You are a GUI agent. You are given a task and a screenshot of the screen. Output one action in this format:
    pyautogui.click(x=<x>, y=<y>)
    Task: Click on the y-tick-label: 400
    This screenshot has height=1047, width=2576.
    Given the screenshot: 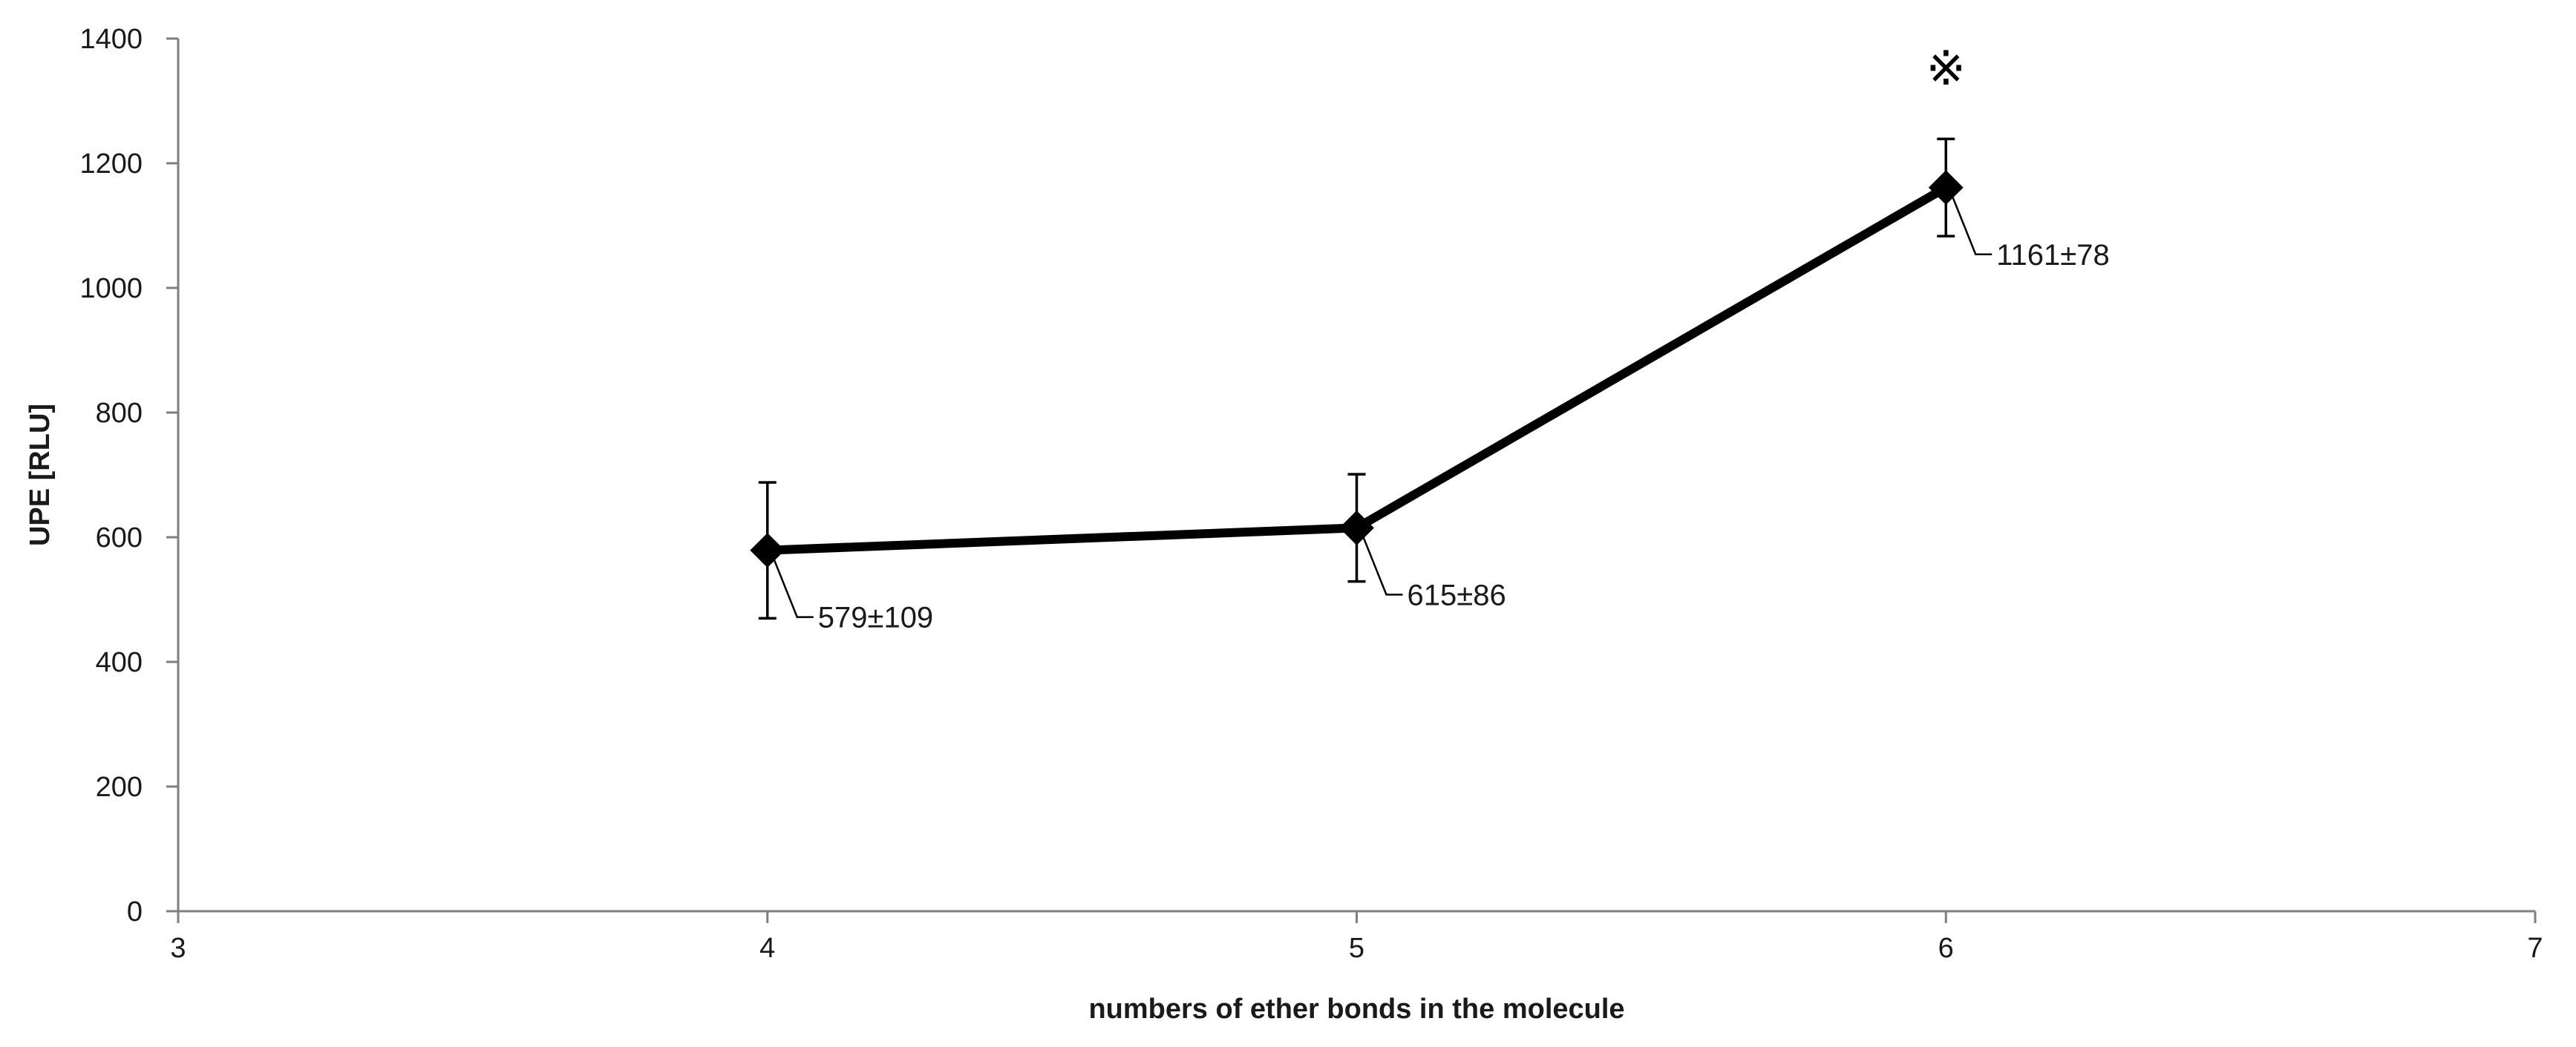 What is the action you would take?
    pyautogui.click(x=119, y=662)
    